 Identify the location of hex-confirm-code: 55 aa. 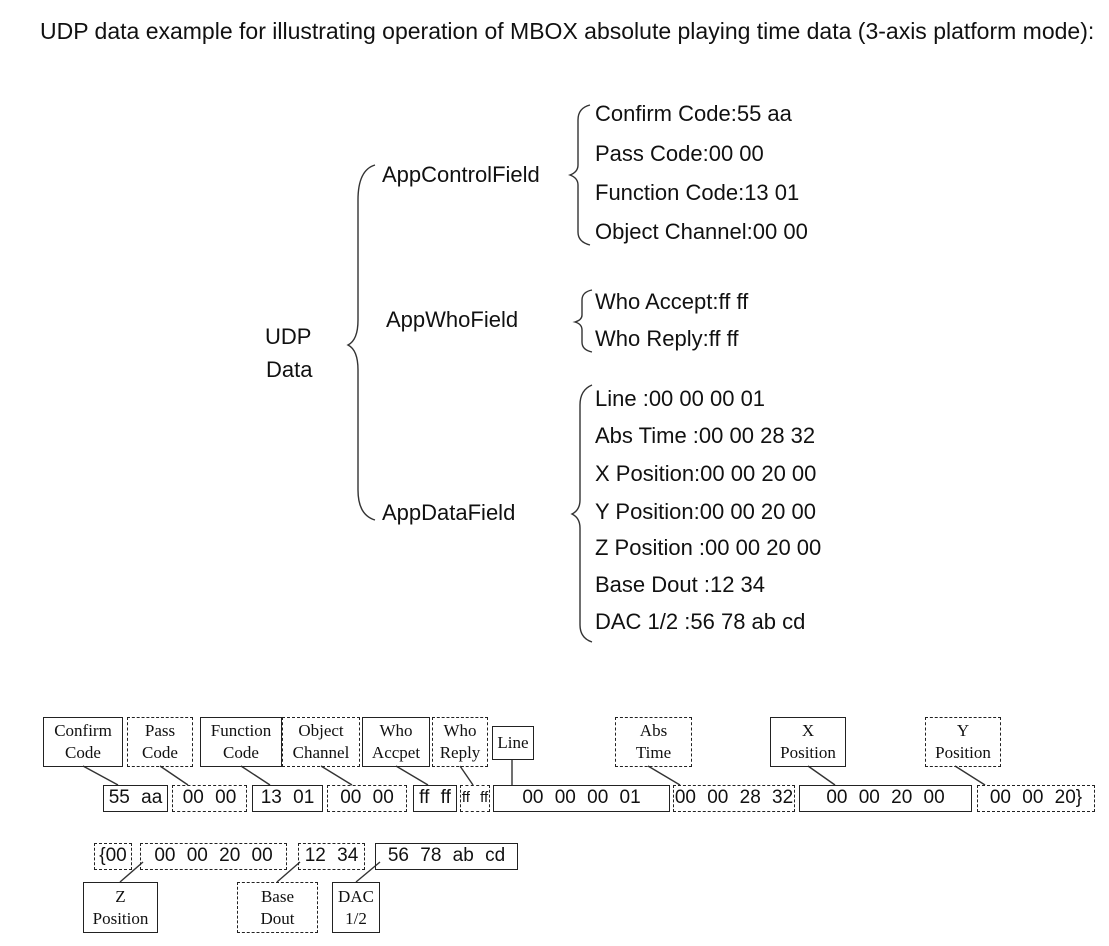
(135, 798).